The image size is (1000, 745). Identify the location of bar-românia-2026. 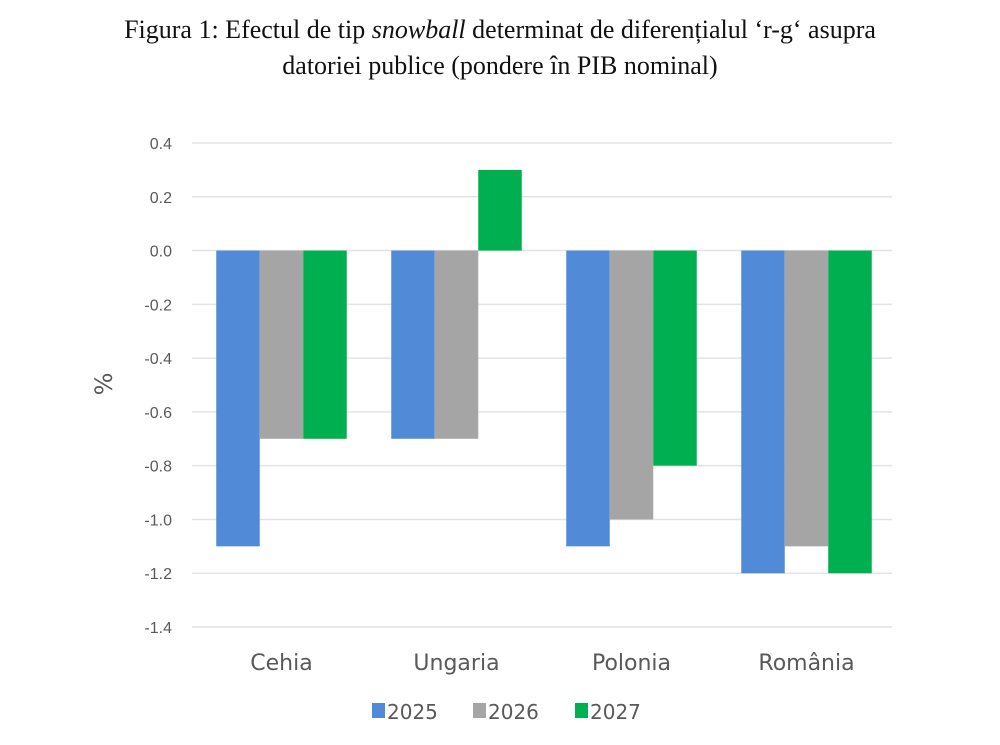
(806, 398).